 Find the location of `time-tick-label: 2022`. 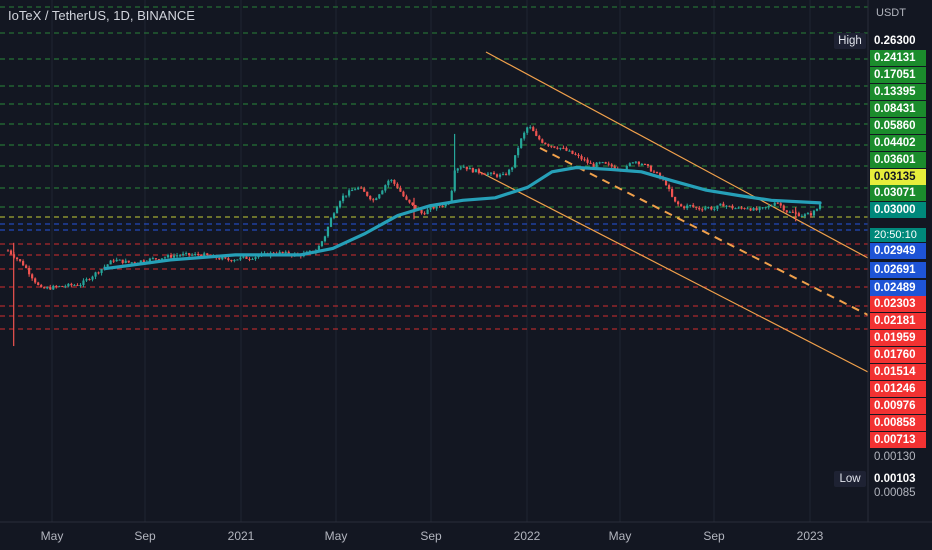

time-tick-label: 2022 is located at coordinates (527, 536).